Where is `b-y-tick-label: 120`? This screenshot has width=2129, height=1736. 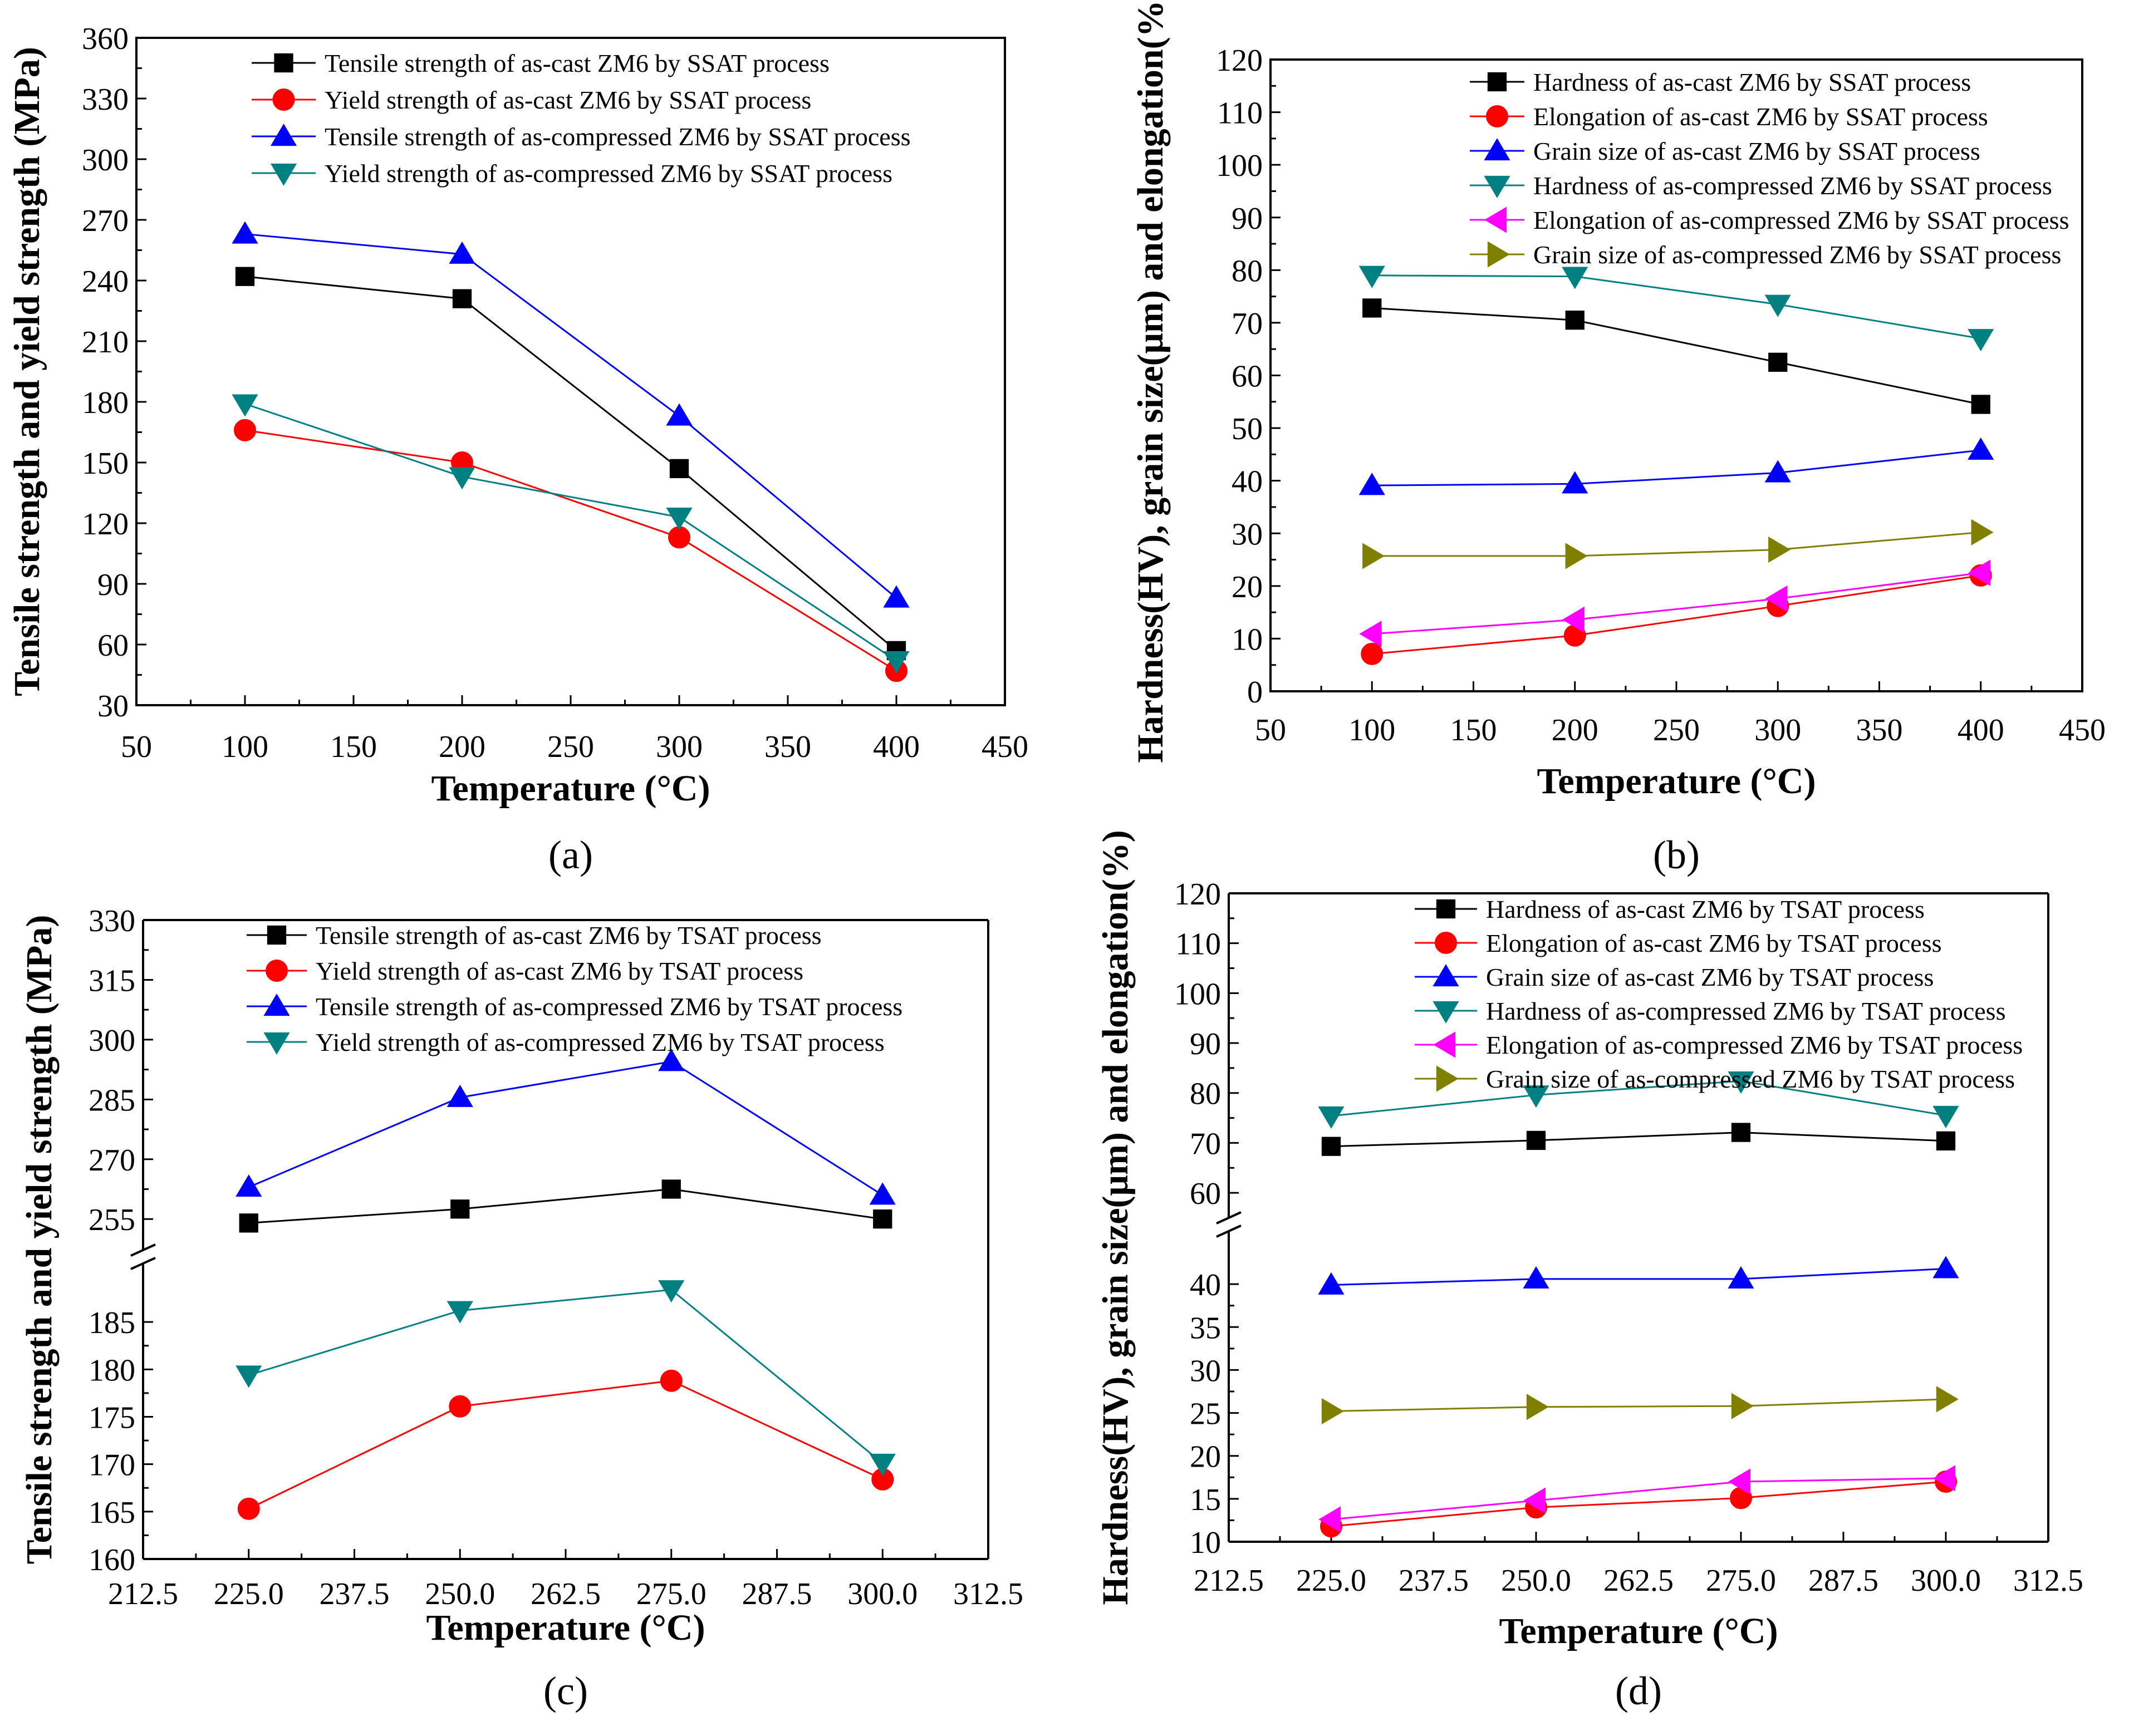 b-y-tick-label: 120 is located at coordinates (1239, 60).